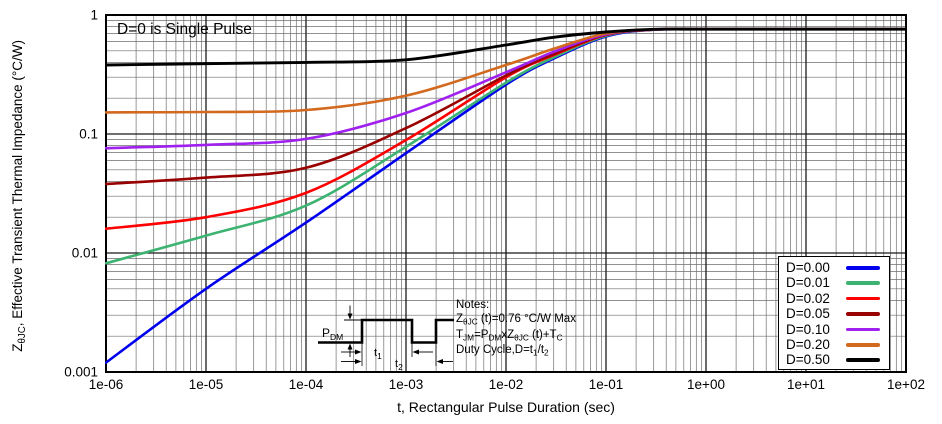 The height and width of the screenshot is (424, 942). I want to click on notes-line: ZθJC (t)=0.76 °C/W Max, so click(516, 321).